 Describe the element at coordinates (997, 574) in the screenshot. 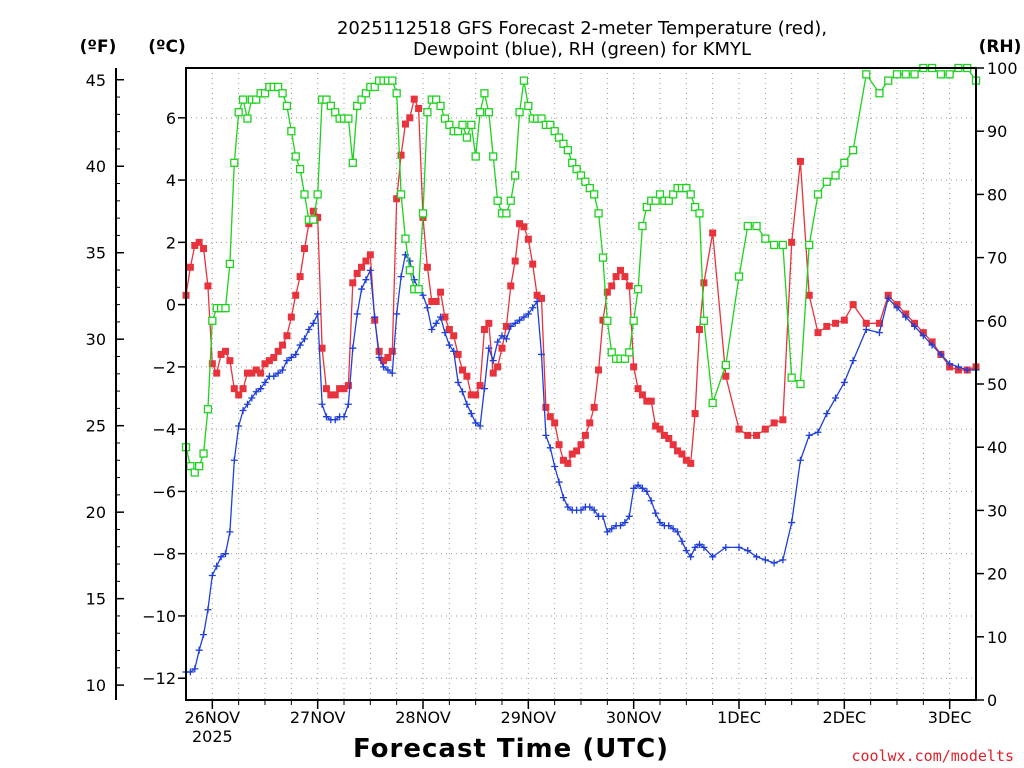

I see `rh-tick-label: 20` at that location.